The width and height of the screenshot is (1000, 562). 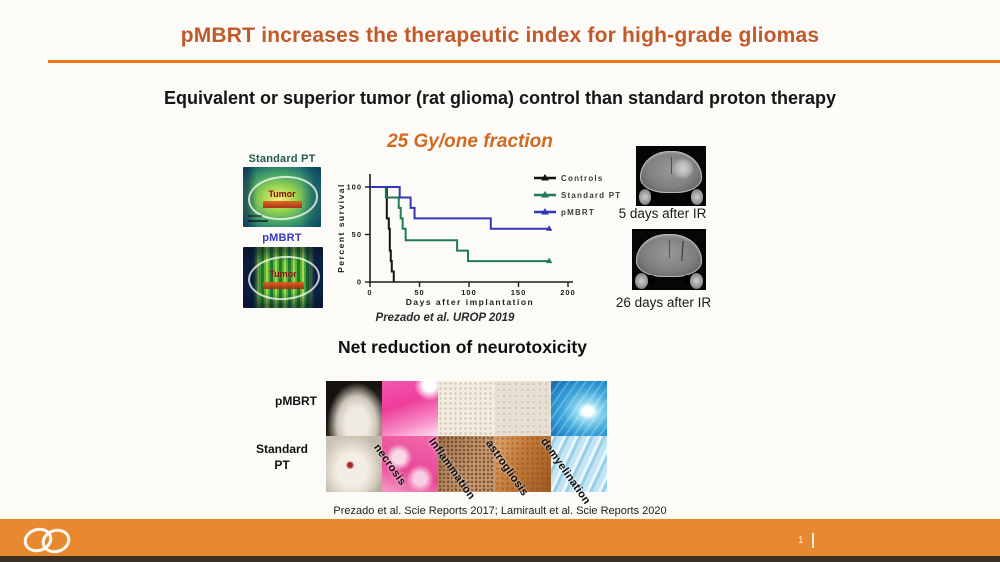 What do you see at coordinates (410, 408) in the screenshot?
I see `histology-image-pmbrt-necrosis` at bounding box center [410, 408].